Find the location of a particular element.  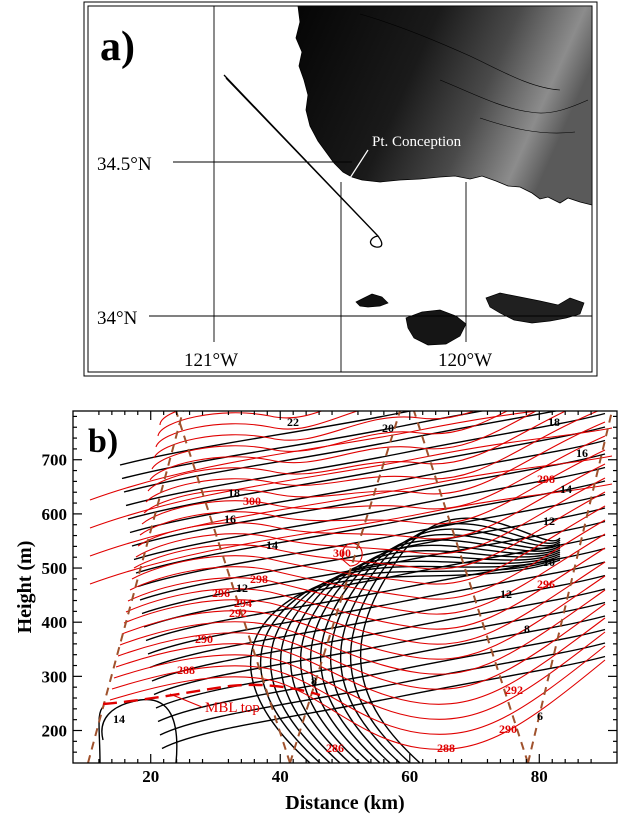

y-axis-title: Height (m) is located at coordinates (25, 587).